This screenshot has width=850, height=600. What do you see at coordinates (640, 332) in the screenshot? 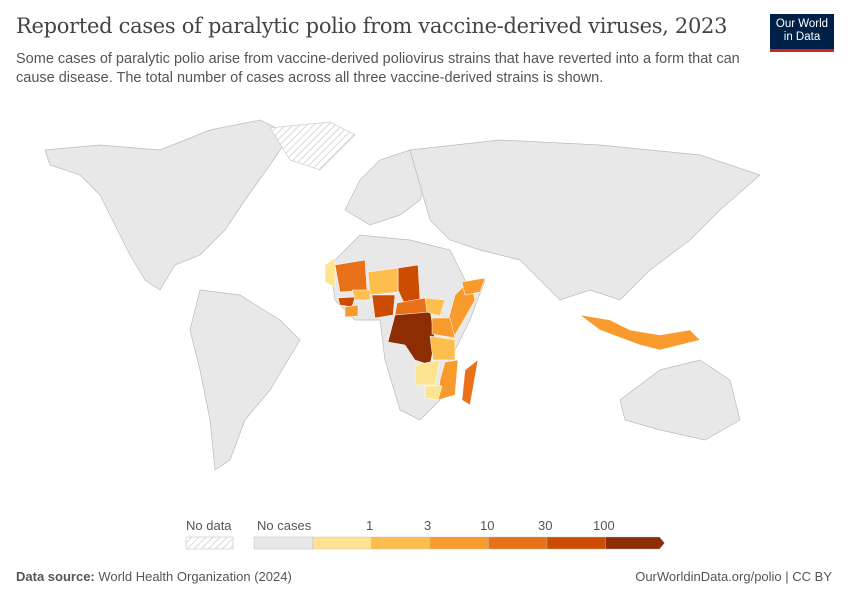
I see `region-indonesia` at bounding box center [640, 332].